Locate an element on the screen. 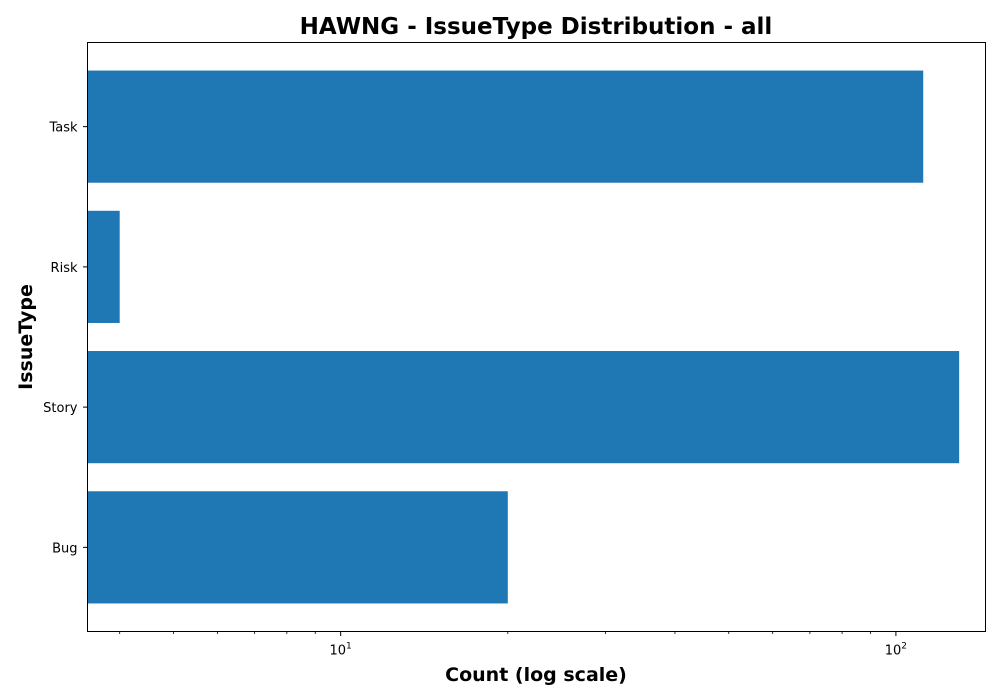  y-tick-label-bug: Bug is located at coordinates (64, 548).